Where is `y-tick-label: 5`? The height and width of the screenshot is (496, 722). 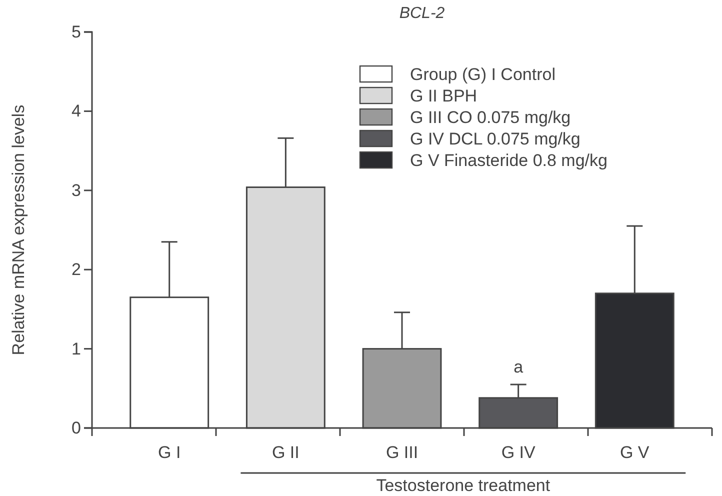 y-tick-label: 5 is located at coordinates (76, 32).